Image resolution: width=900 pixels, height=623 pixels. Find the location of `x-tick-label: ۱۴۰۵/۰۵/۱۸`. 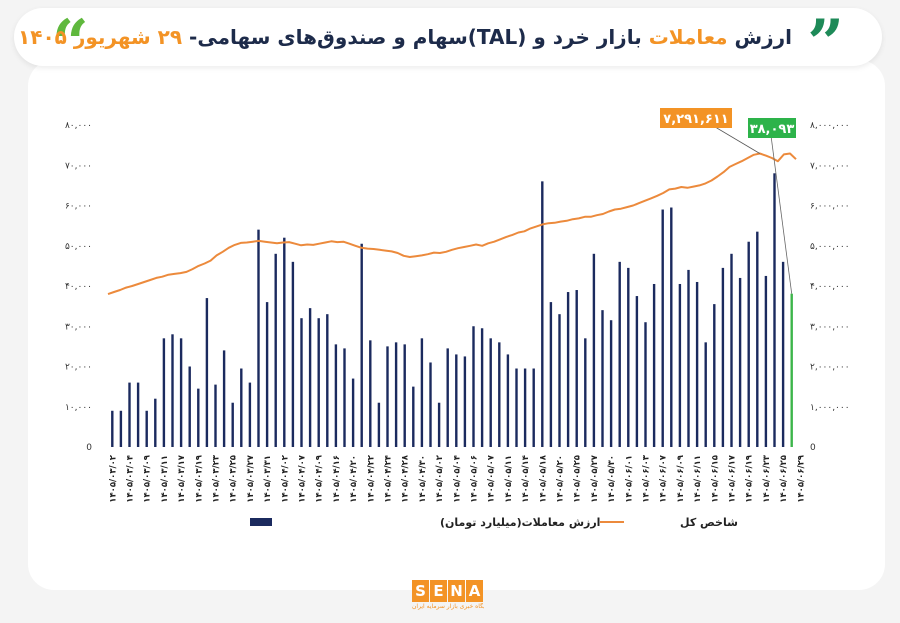

x-tick-label: ۱۴۰۵/۰۵/۱۸ is located at coordinates (543, 478).